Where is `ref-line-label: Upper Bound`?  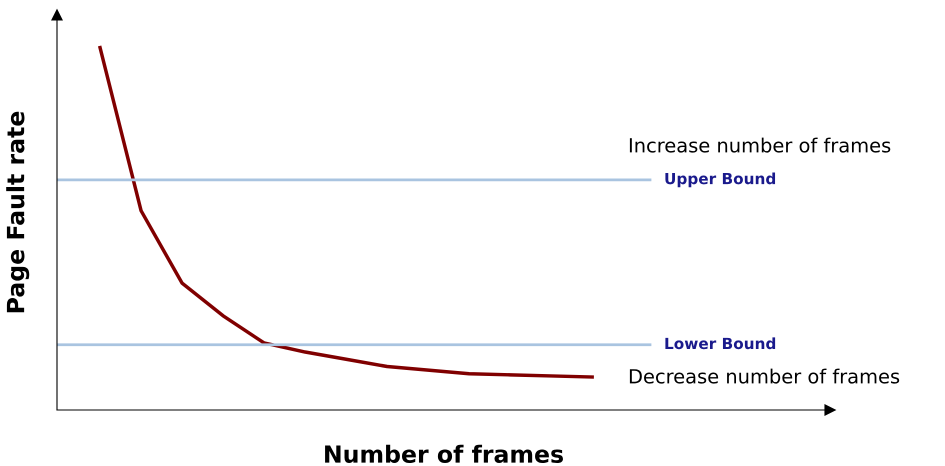
ref-line-label: Upper Bound is located at coordinates (720, 180).